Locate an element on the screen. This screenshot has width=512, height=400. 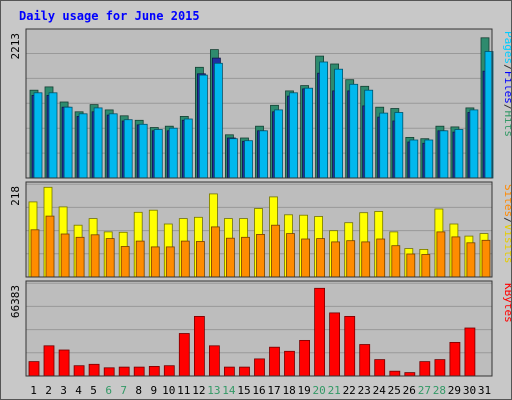
day-label-15: 15 is located at coordinates (243, 390).